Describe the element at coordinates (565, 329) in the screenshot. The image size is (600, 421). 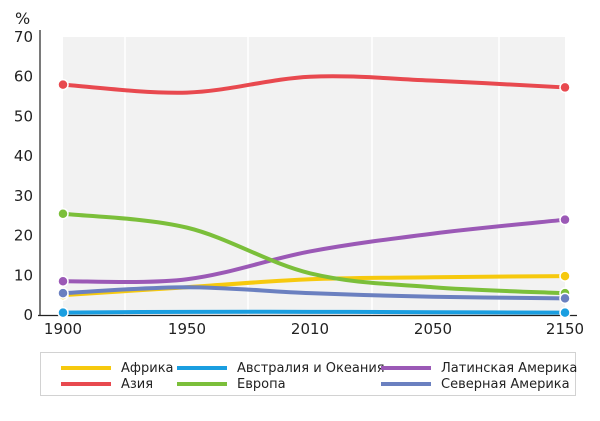
I see `x-tick-label: 2150` at that location.